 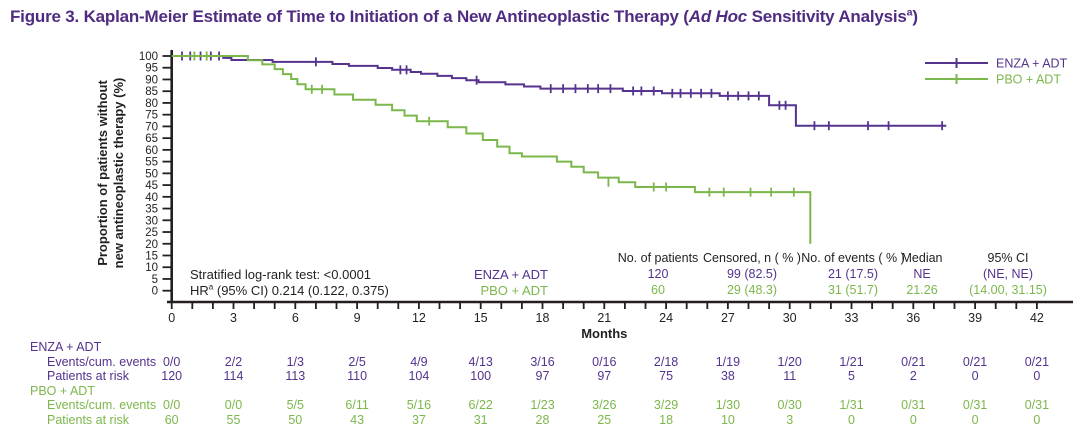 What do you see at coordinates (151, 104) in the screenshot?
I see `y-tick-label: 80` at bounding box center [151, 104].